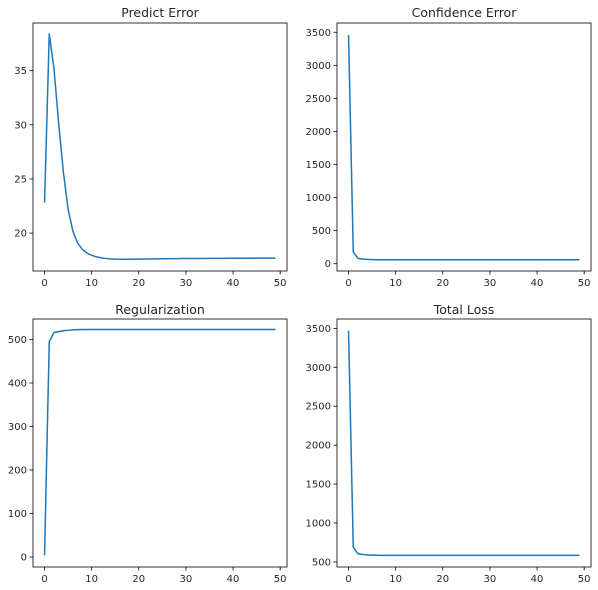 This screenshot has height=590, width=598. What do you see at coordinates (20, 125) in the screenshot?
I see `y-tick-label: 30` at bounding box center [20, 125].